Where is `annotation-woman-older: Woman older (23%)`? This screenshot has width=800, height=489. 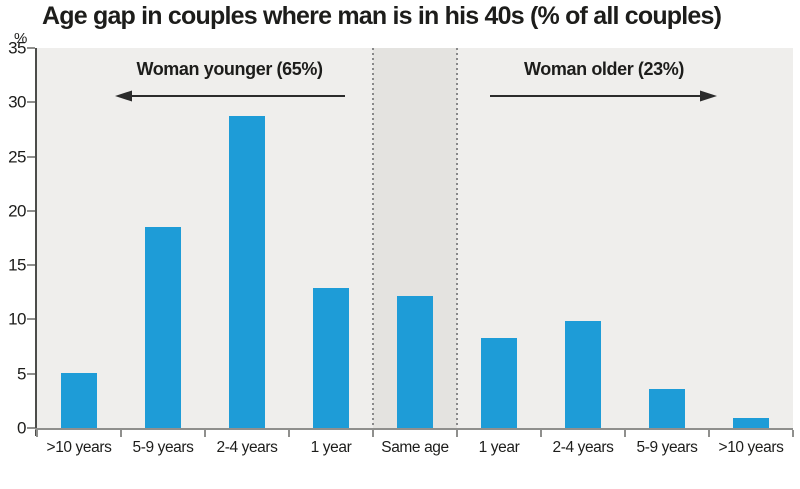
annotation-woman-older: Woman older (23%) is located at coordinates (604, 81).